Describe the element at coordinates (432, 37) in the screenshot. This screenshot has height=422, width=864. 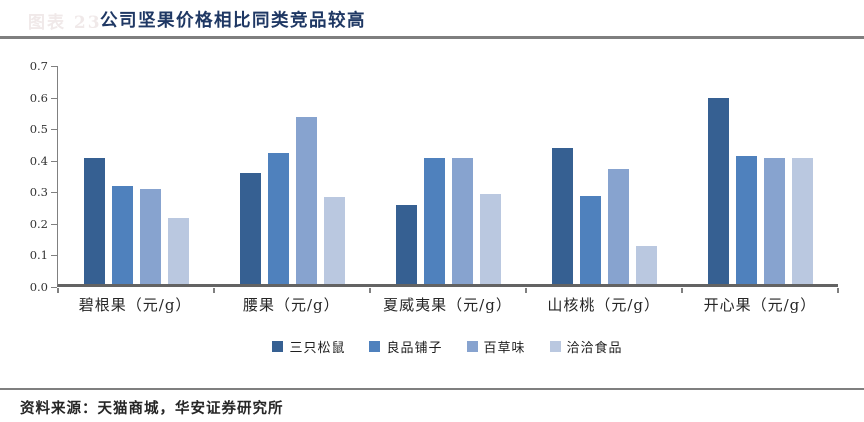
I see `title-divider` at that location.